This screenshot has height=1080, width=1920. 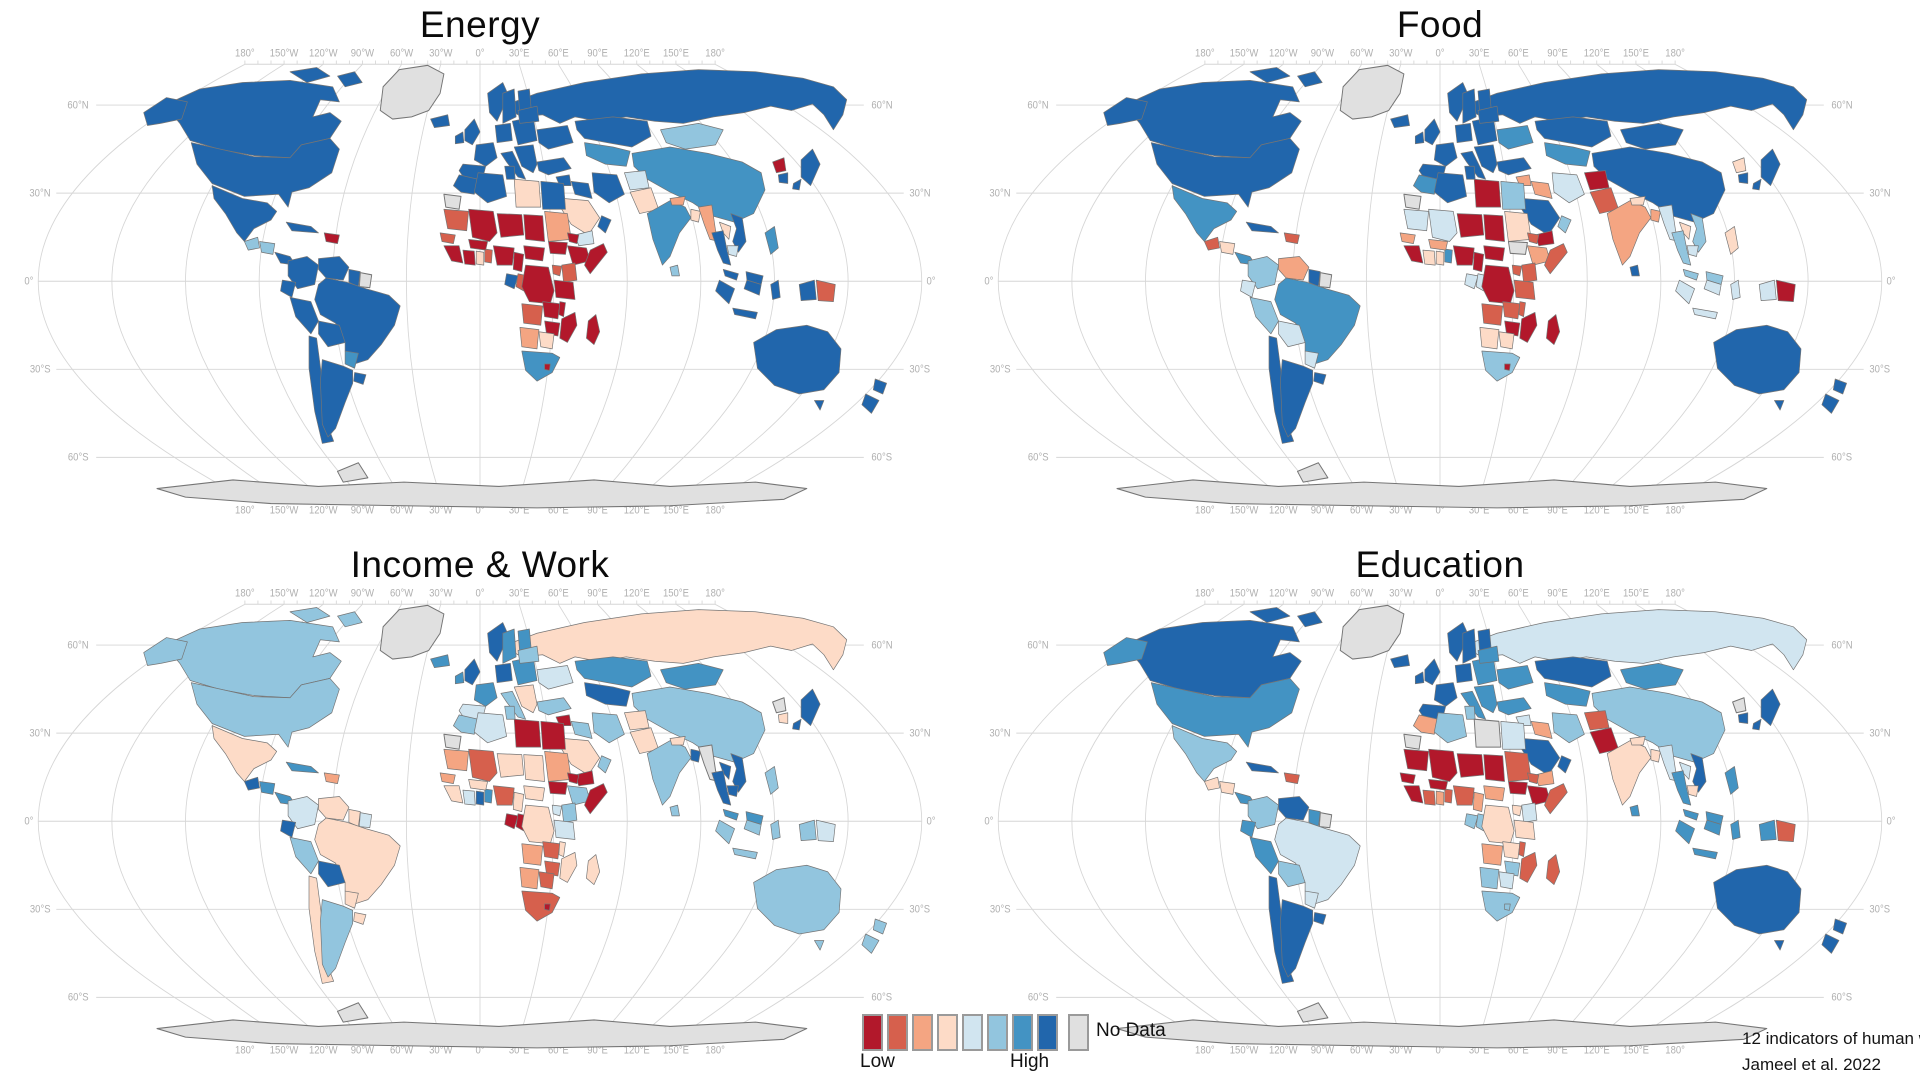 I want to click on country-honduras, so click(x=267, y=788).